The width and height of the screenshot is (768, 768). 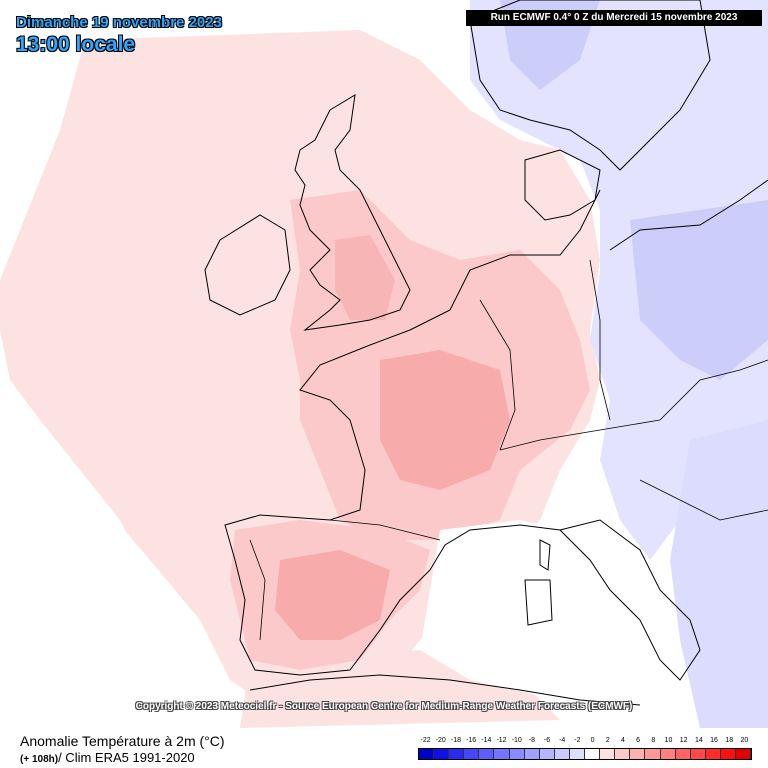 What do you see at coordinates (385, 530) in the screenshot?
I see `border-france-spain` at bounding box center [385, 530].